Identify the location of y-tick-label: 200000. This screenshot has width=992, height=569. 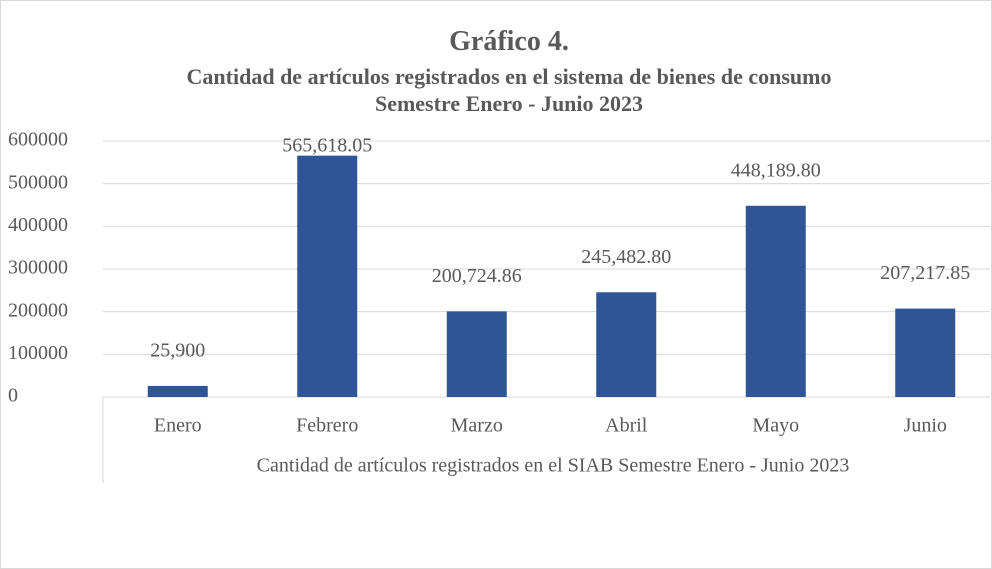
(38, 310).